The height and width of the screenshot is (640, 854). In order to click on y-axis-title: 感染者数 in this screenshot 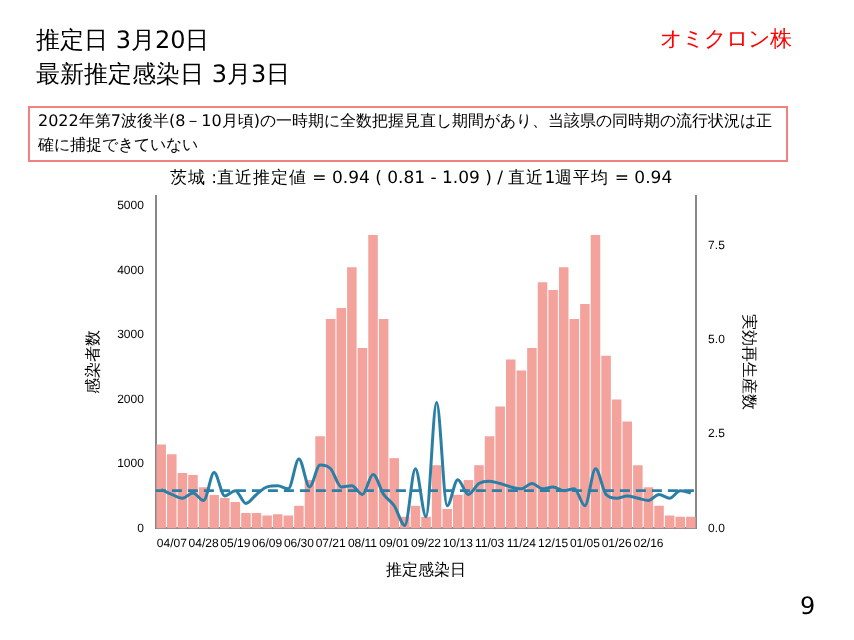, I will do `click(92, 362)`.